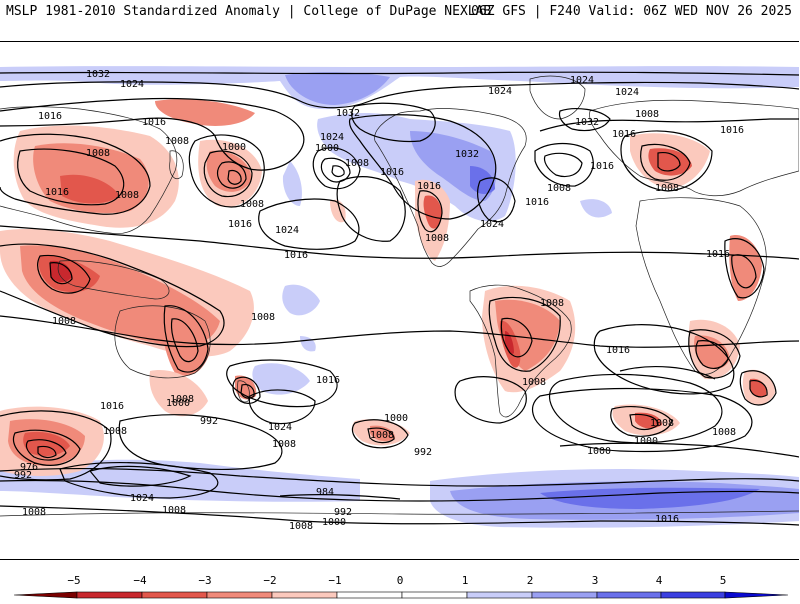 The height and width of the screenshot is (604, 800). Describe the element at coordinates (301, 300) in the screenshot. I see `pos-anomaly-tropical-pacific` at that location.